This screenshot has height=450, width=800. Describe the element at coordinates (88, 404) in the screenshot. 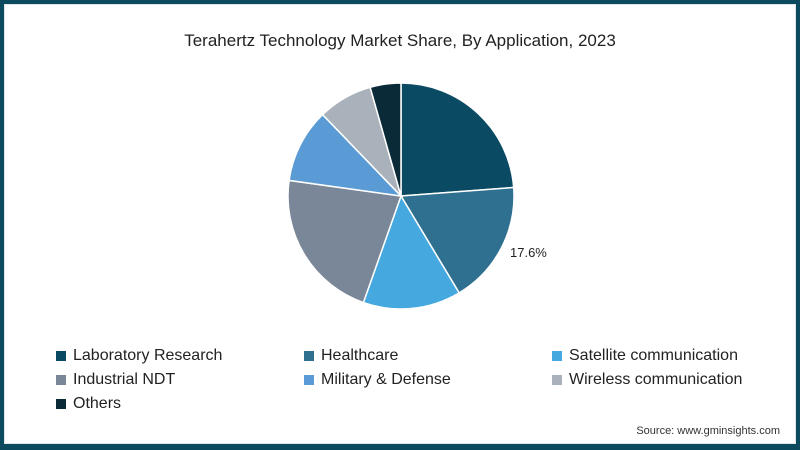

I see `legend-item-others: Others` at that location.